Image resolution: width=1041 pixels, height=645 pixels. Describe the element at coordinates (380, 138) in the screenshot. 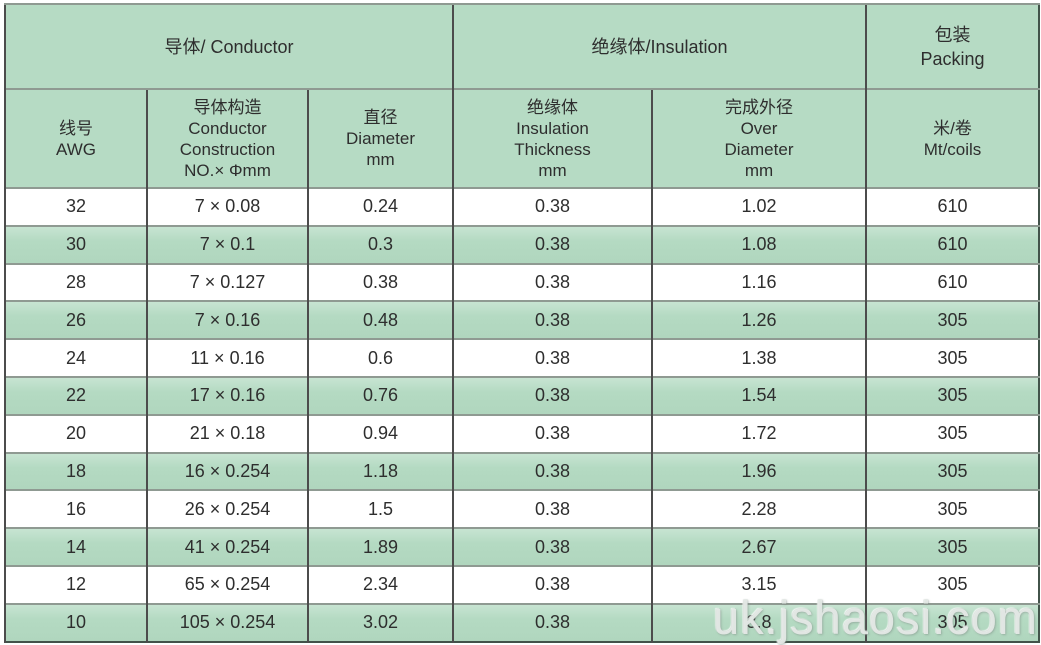

I see `diameter-column-header: 直径 Diameter mm` at that location.